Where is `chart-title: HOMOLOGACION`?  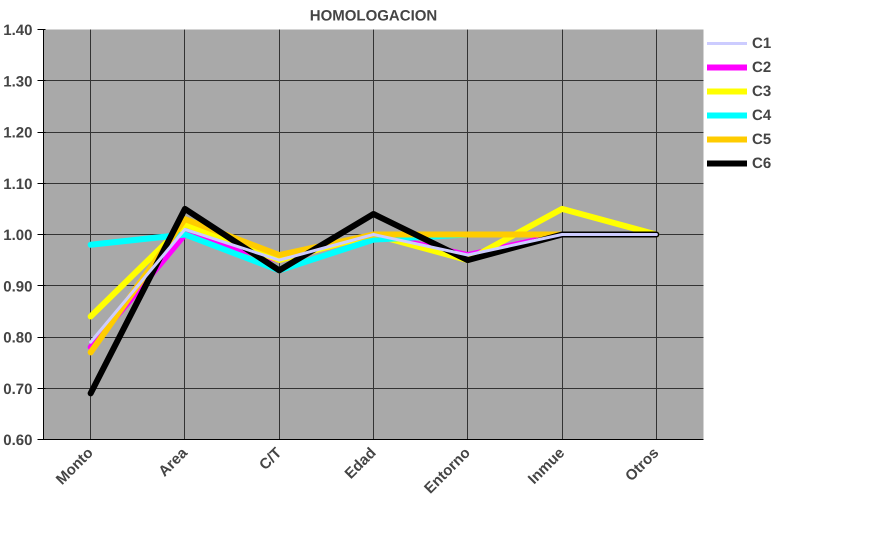 chart-title: HOMOLOGACION is located at coordinates (374, 16).